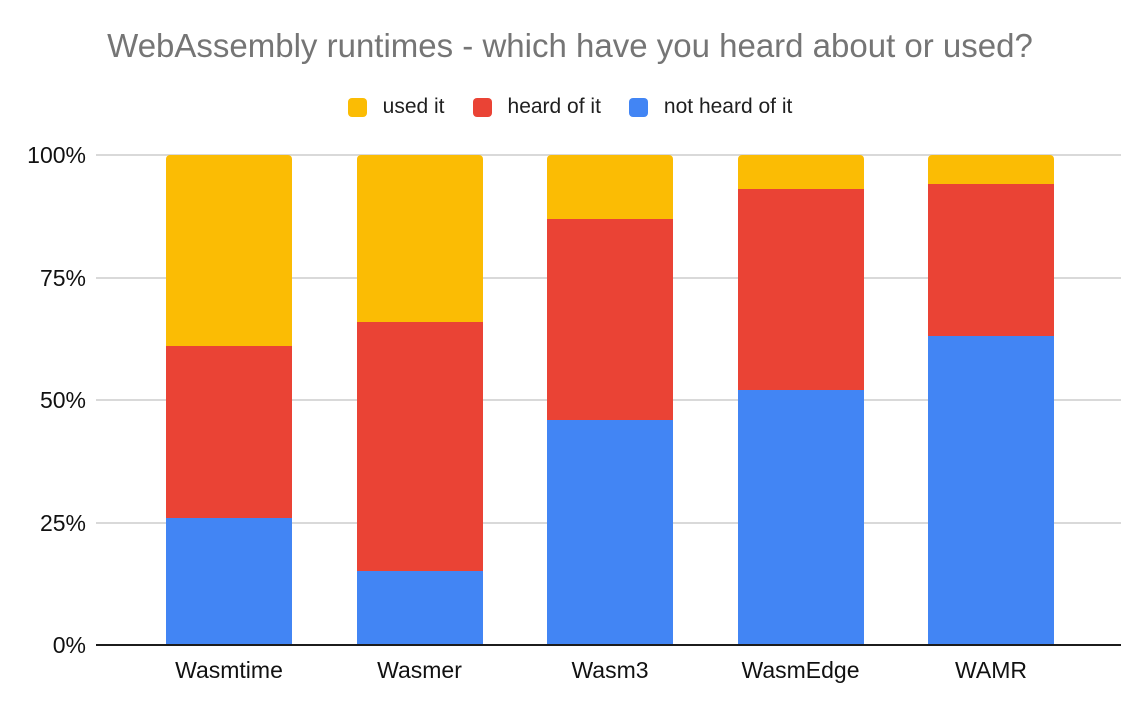 The width and height of the screenshot is (1140, 711). What do you see at coordinates (800, 172) in the screenshot?
I see `bar-wasmedge-segment-used-it` at bounding box center [800, 172].